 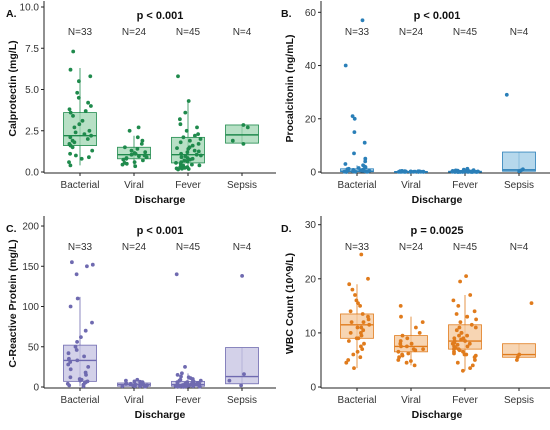 I want to click on y-tick-label: 150, so click(x=30, y=267).